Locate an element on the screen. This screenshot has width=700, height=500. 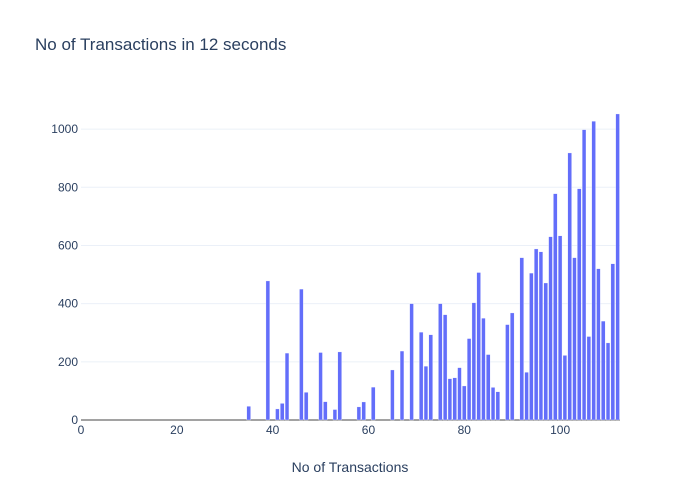
y-tick-label: 1000 is located at coordinates (64, 129).